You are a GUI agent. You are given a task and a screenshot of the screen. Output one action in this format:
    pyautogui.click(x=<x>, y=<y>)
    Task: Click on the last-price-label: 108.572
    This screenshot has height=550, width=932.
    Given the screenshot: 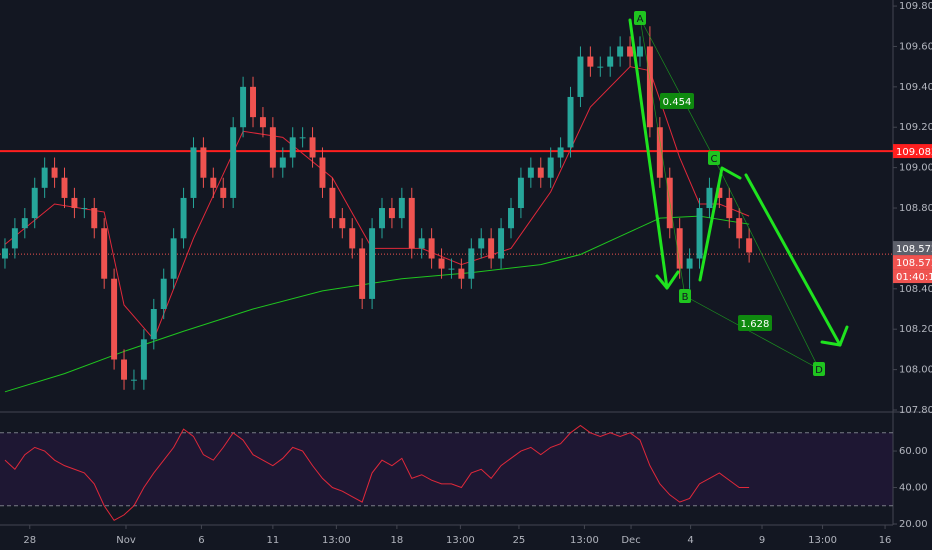 What is the action you would take?
    pyautogui.click(x=914, y=263)
    